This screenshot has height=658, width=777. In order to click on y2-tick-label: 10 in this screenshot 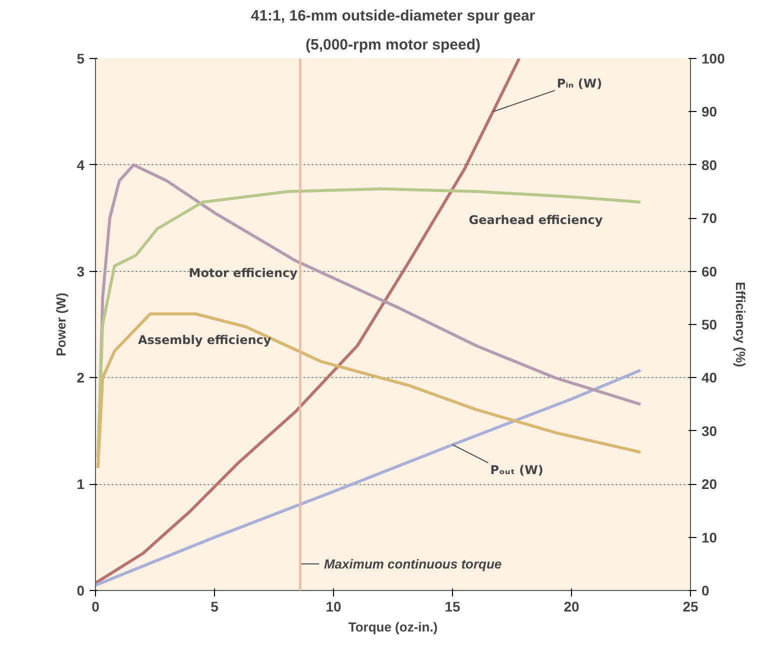, I will do `click(710, 537)`.